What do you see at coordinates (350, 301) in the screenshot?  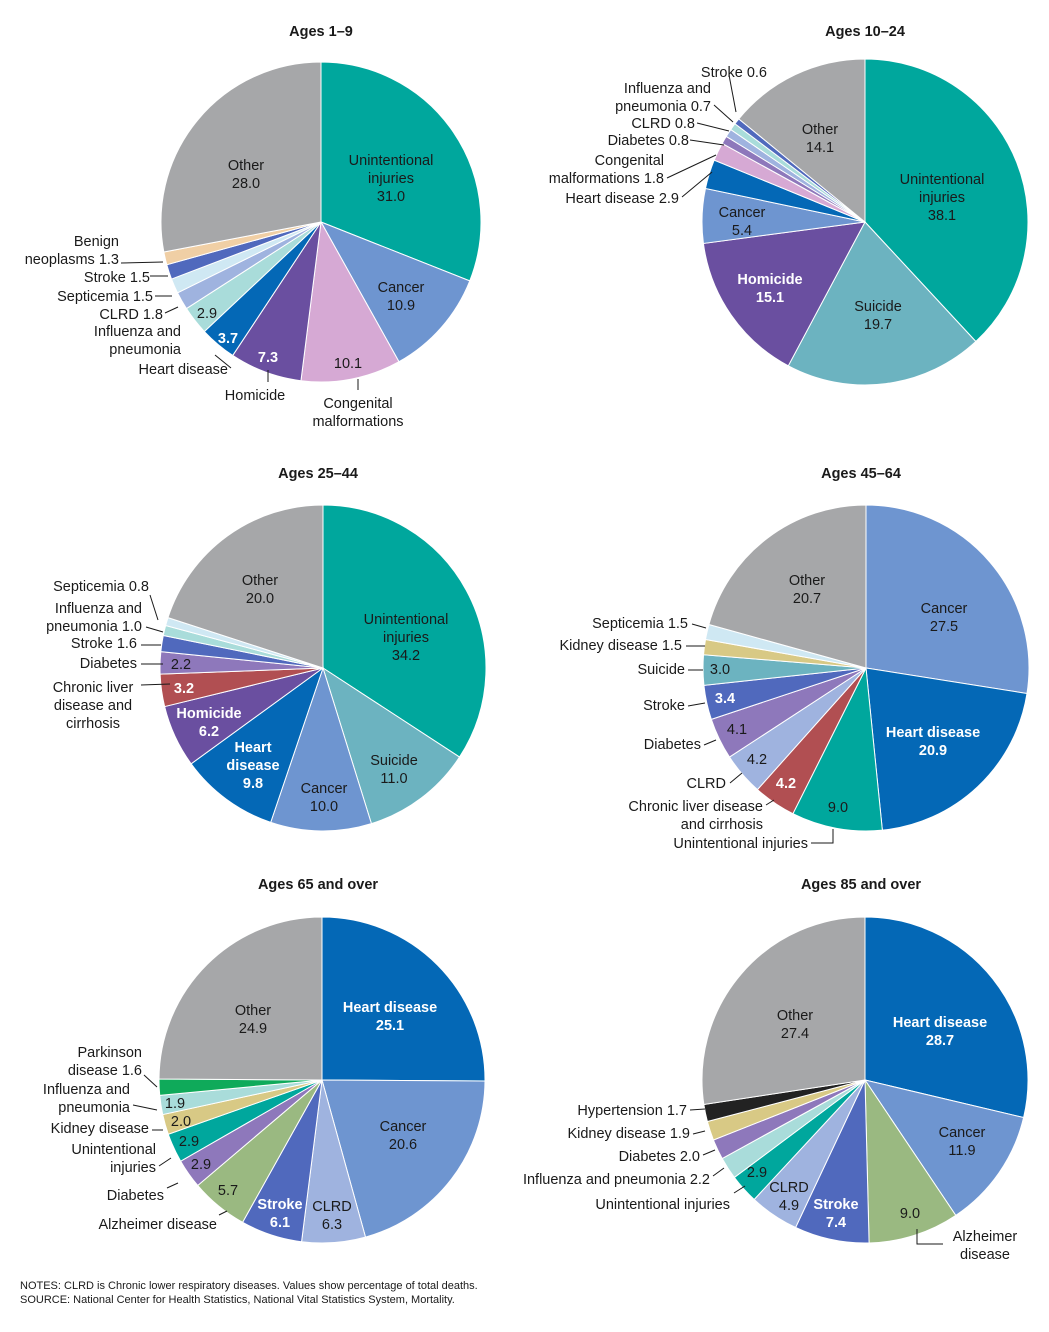 I see `slice-congenital-malformations` at bounding box center [350, 301].